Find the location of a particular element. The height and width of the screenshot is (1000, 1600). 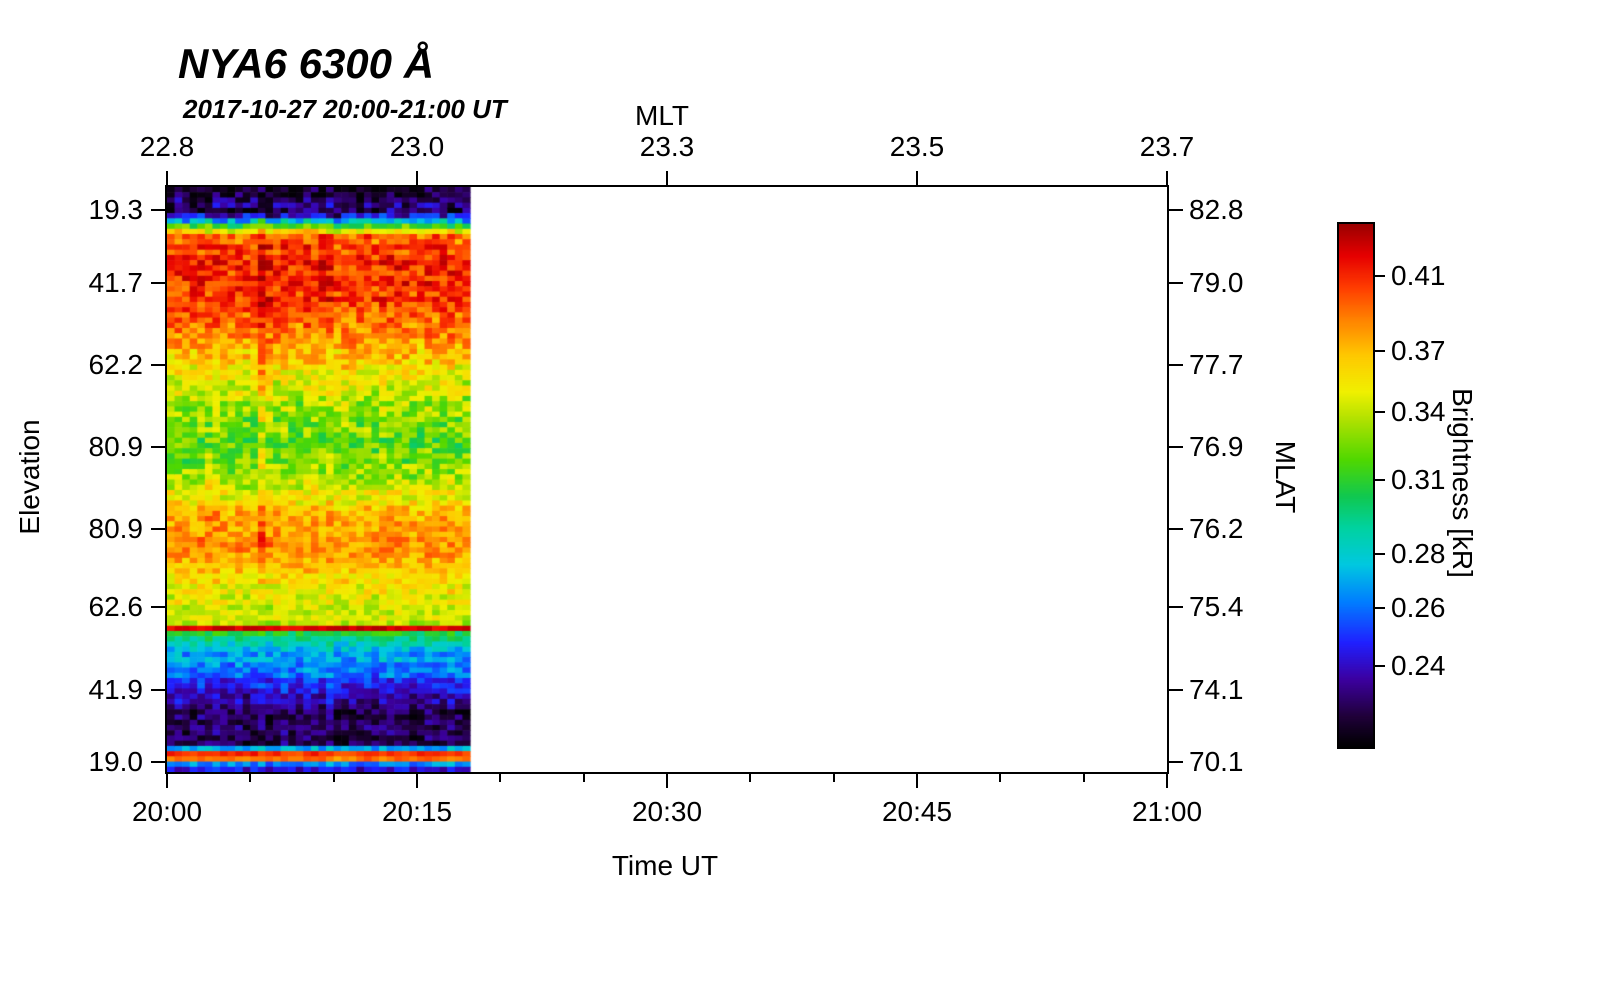

right-tick-label: 82.8 is located at coordinates (1216, 209).